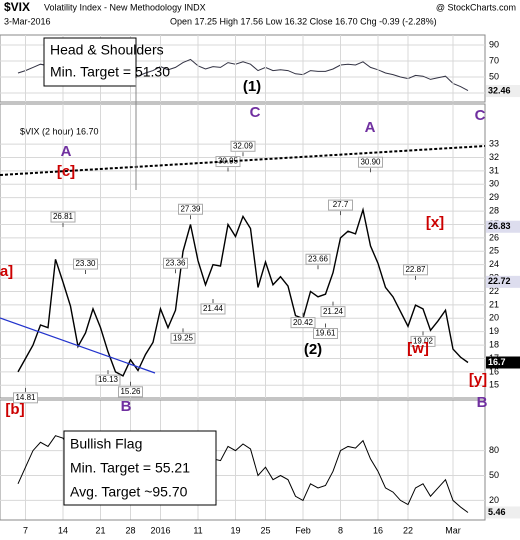 The image size is (520, 540). Describe the element at coordinates (494, 197) in the screenshot. I see `y-tick-label: 29` at that location.